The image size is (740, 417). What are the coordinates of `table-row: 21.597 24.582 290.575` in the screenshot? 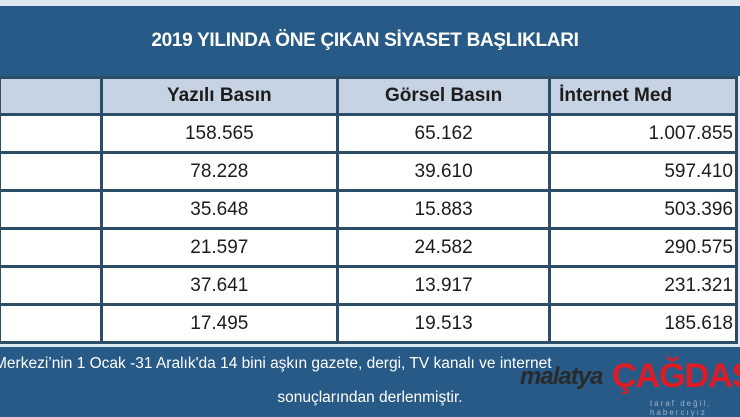 It's located at (369, 247).